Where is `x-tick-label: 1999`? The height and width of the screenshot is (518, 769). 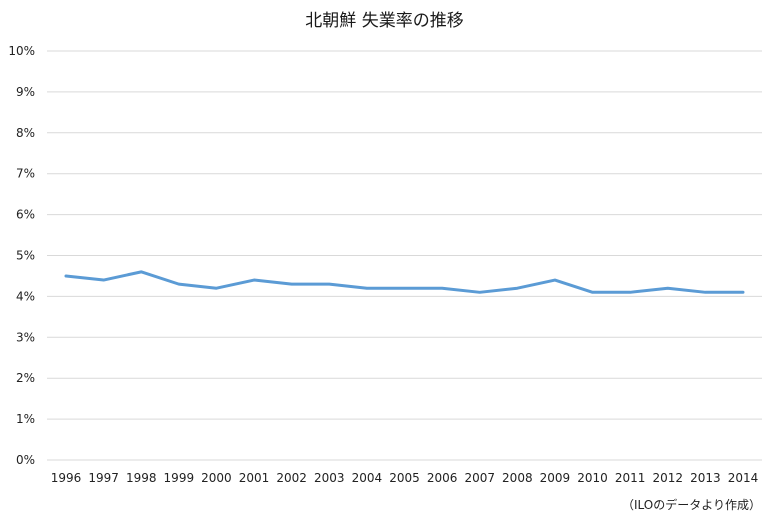 x-tick-label: 1999 is located at coordinates (179, 478).